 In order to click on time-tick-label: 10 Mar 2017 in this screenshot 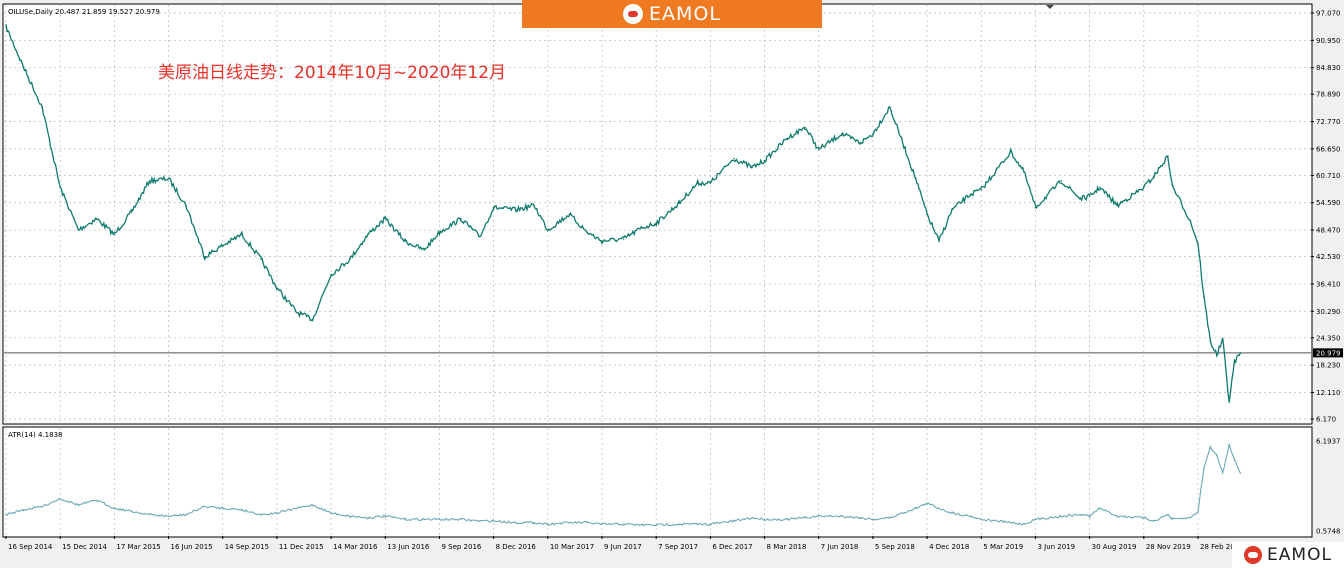, I will do `click(572, 547)`.